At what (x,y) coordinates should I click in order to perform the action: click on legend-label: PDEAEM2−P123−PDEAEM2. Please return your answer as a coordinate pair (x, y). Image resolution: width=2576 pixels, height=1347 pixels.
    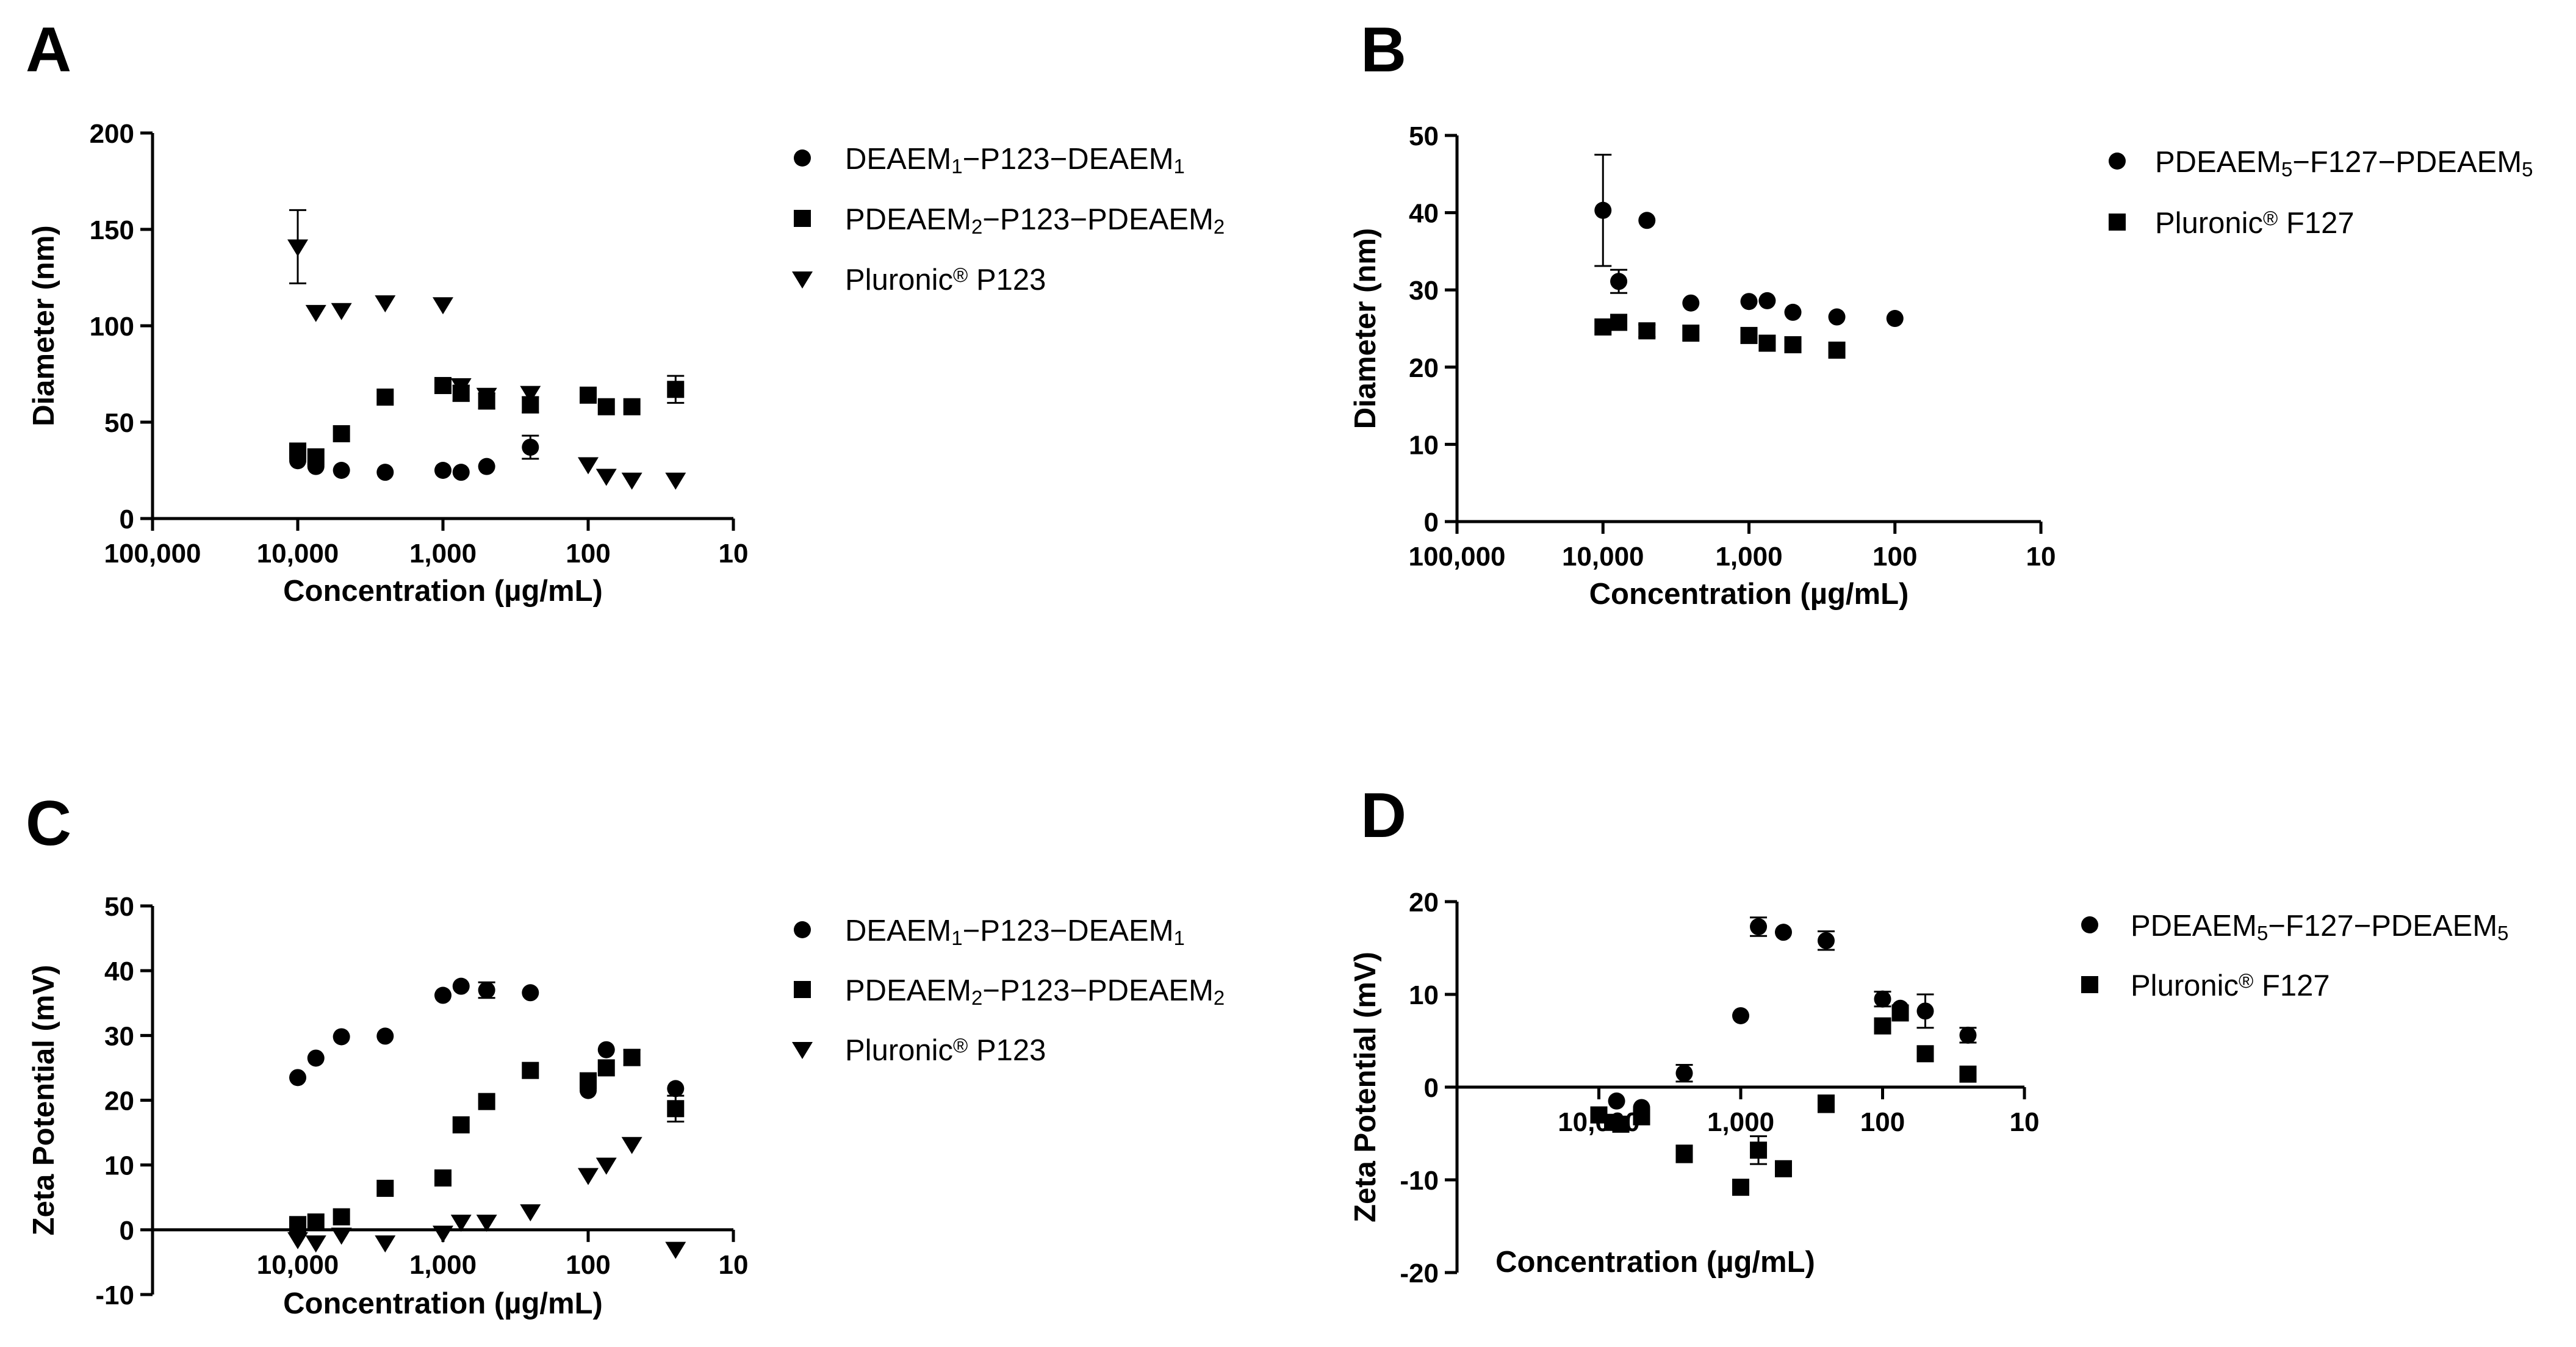
    Looking at the image, I should click on (1035, 220).